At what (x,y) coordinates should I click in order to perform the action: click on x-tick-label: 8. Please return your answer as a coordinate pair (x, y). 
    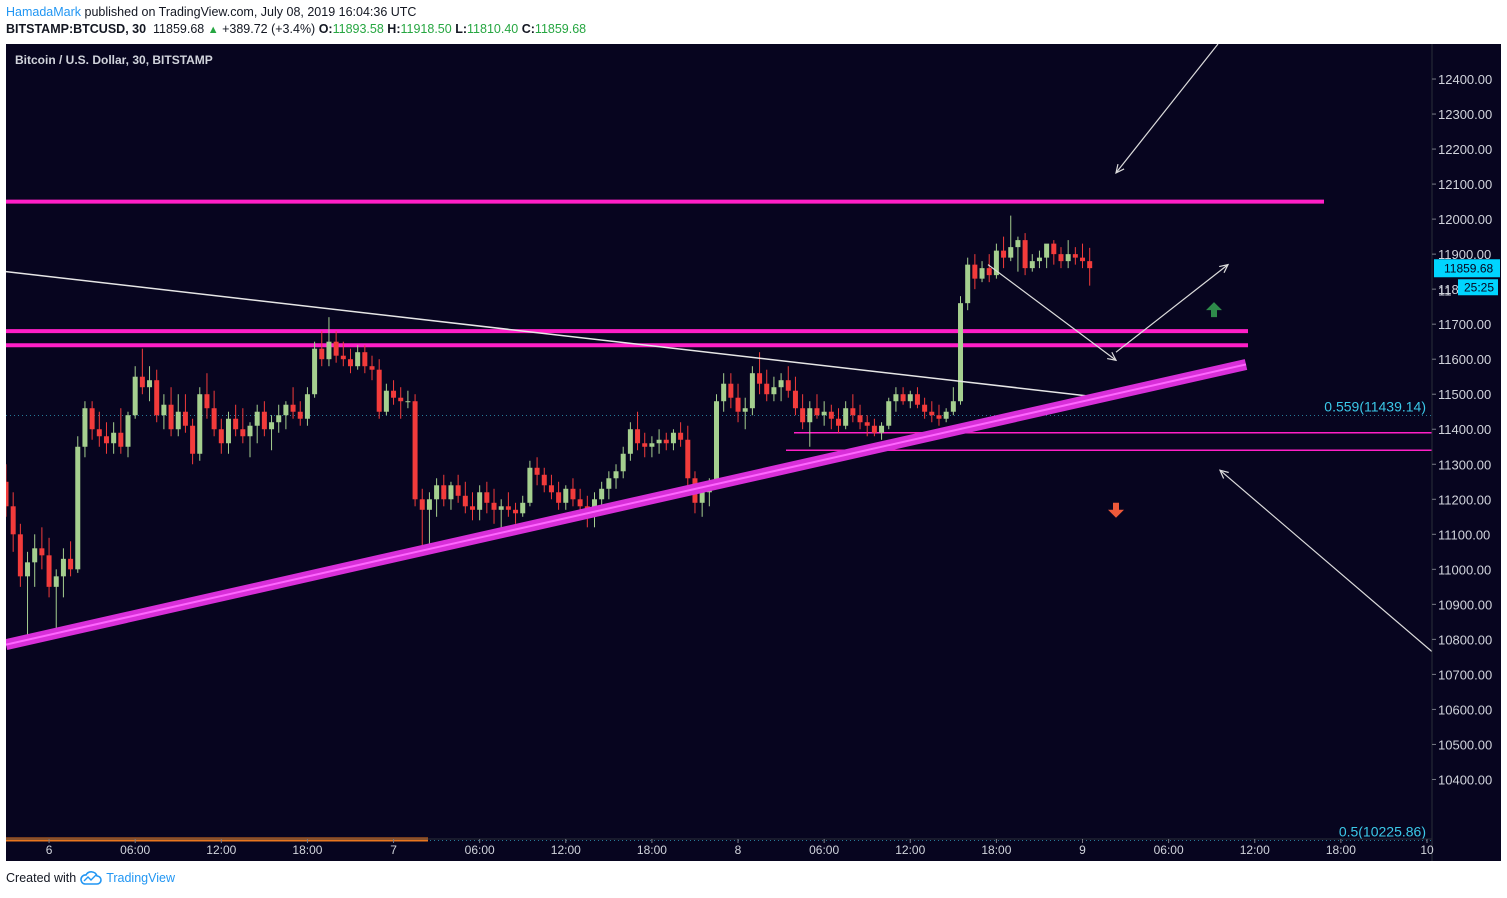
    Looking at the image, I should click on (738, 850).